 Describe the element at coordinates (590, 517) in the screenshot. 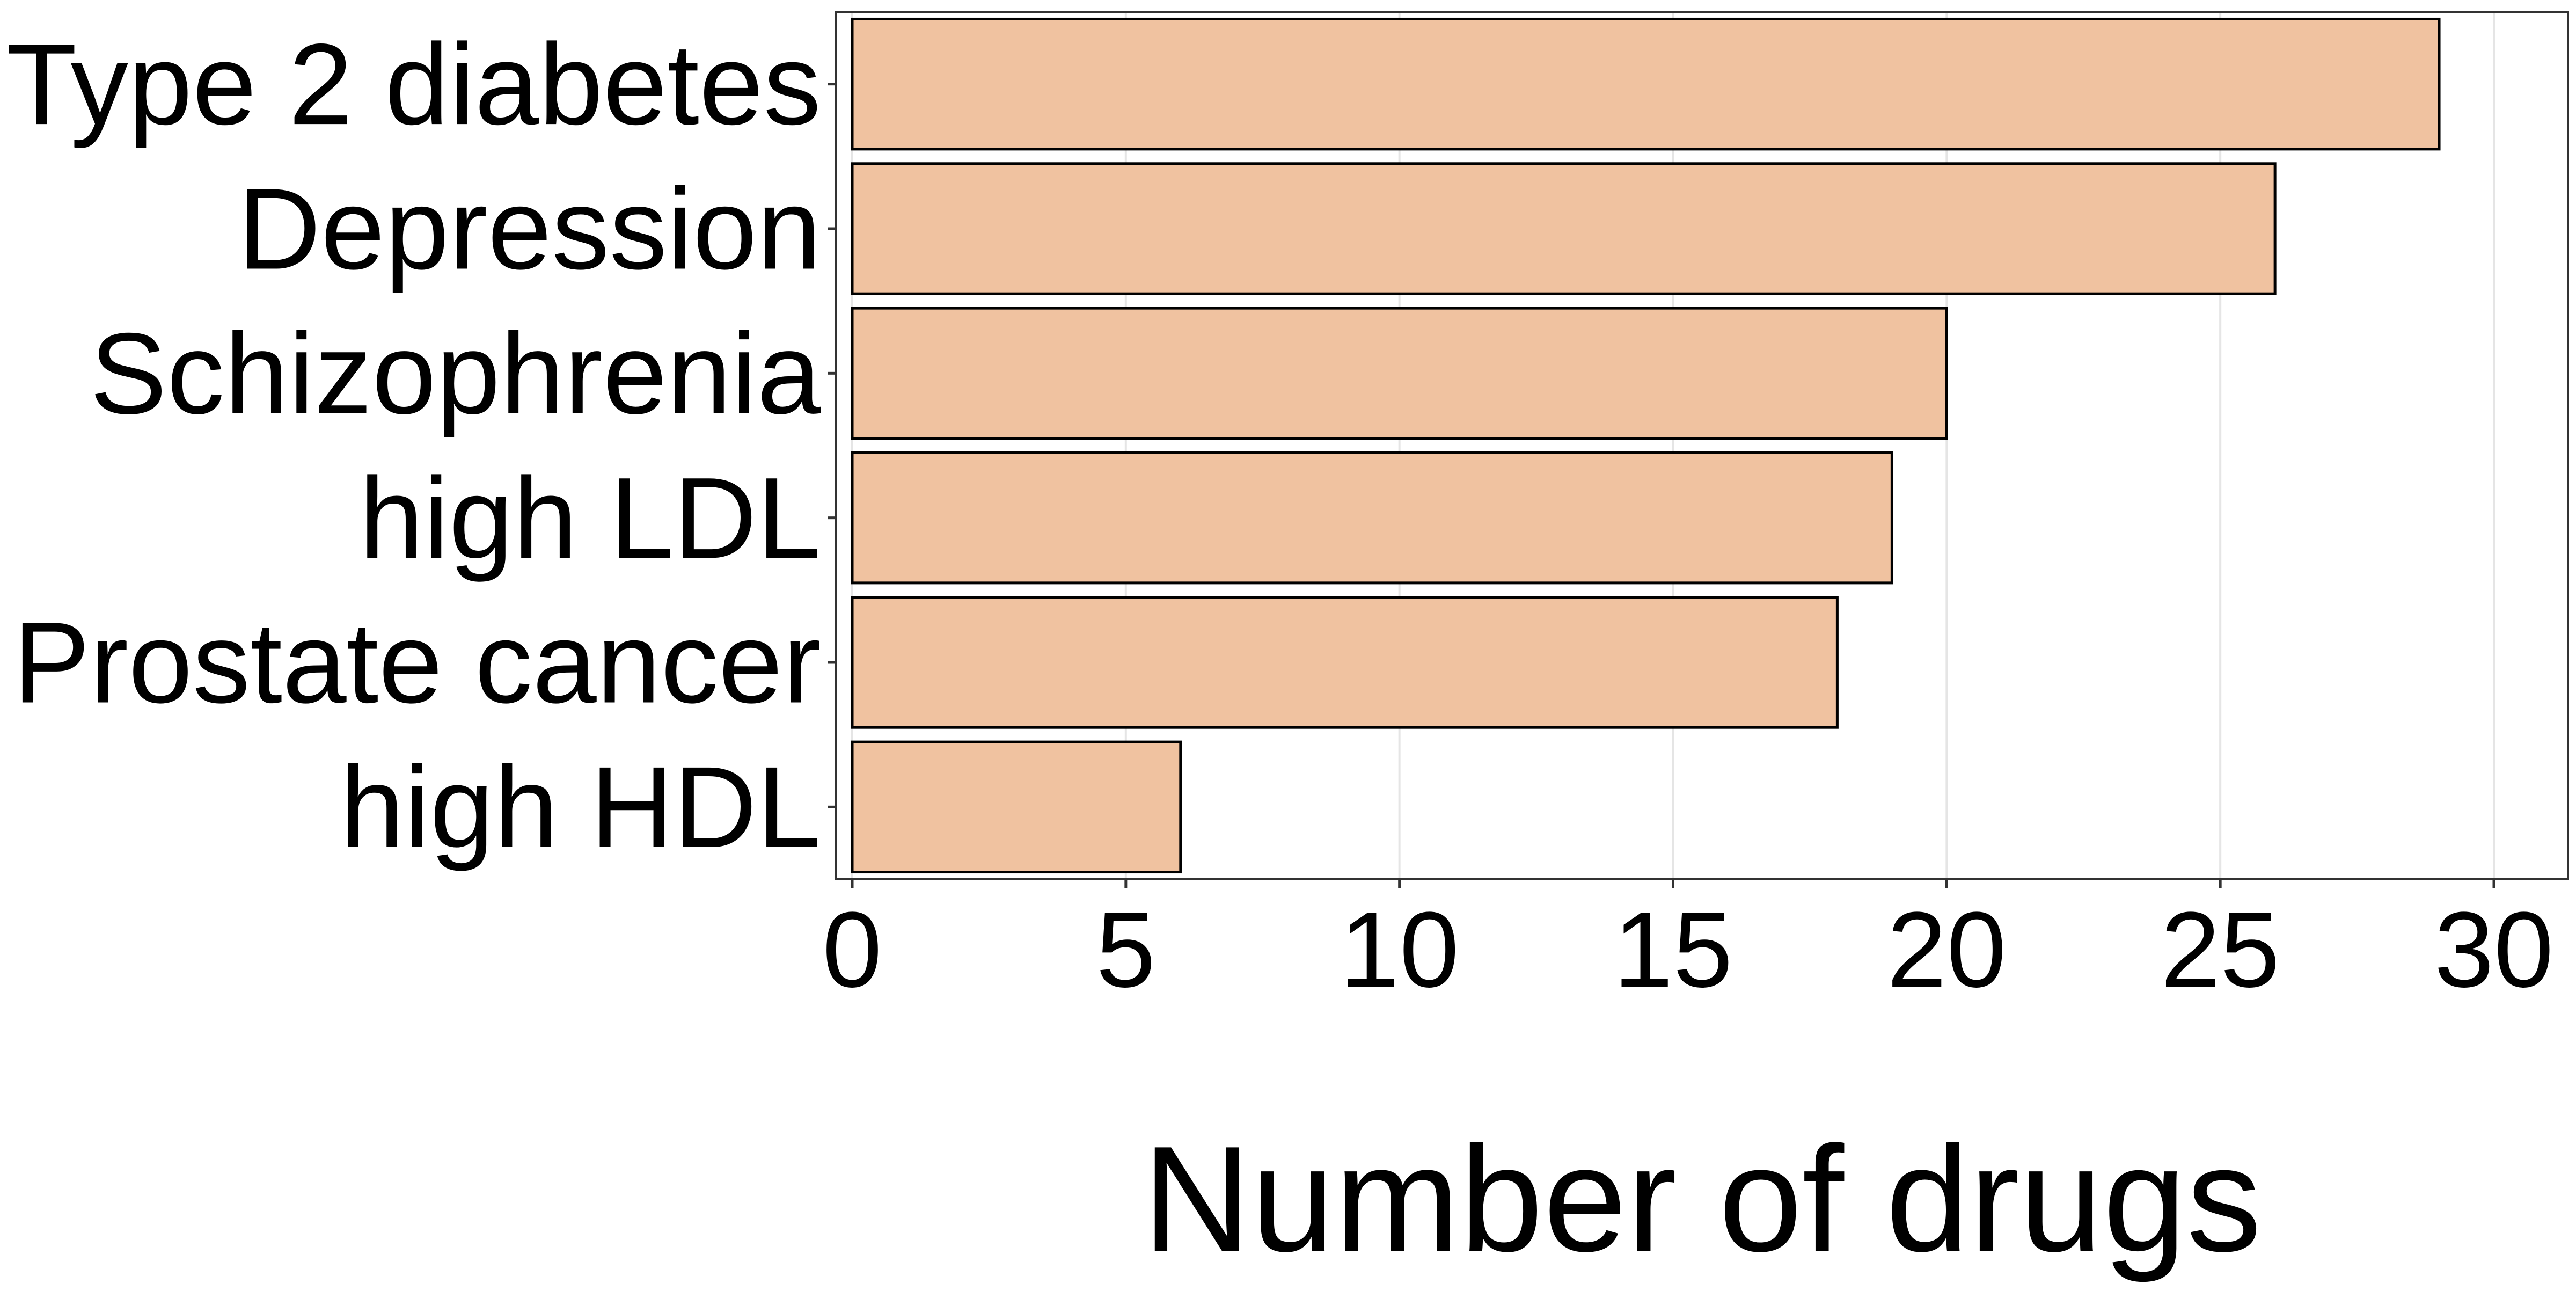

I see `y-tick-label: high LDL` at that location.